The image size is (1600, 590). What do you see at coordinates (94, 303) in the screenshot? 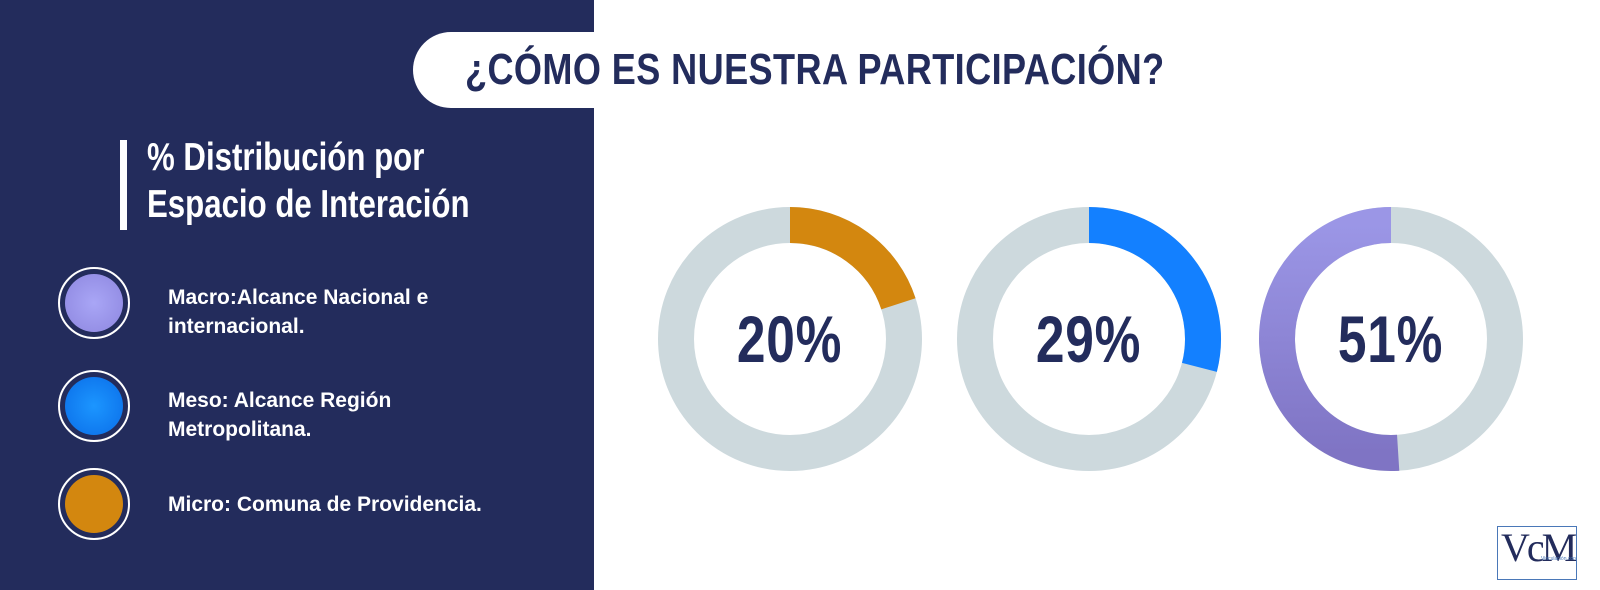
I see `legend-dot-macro-icon` at bounding box center [94, 303].